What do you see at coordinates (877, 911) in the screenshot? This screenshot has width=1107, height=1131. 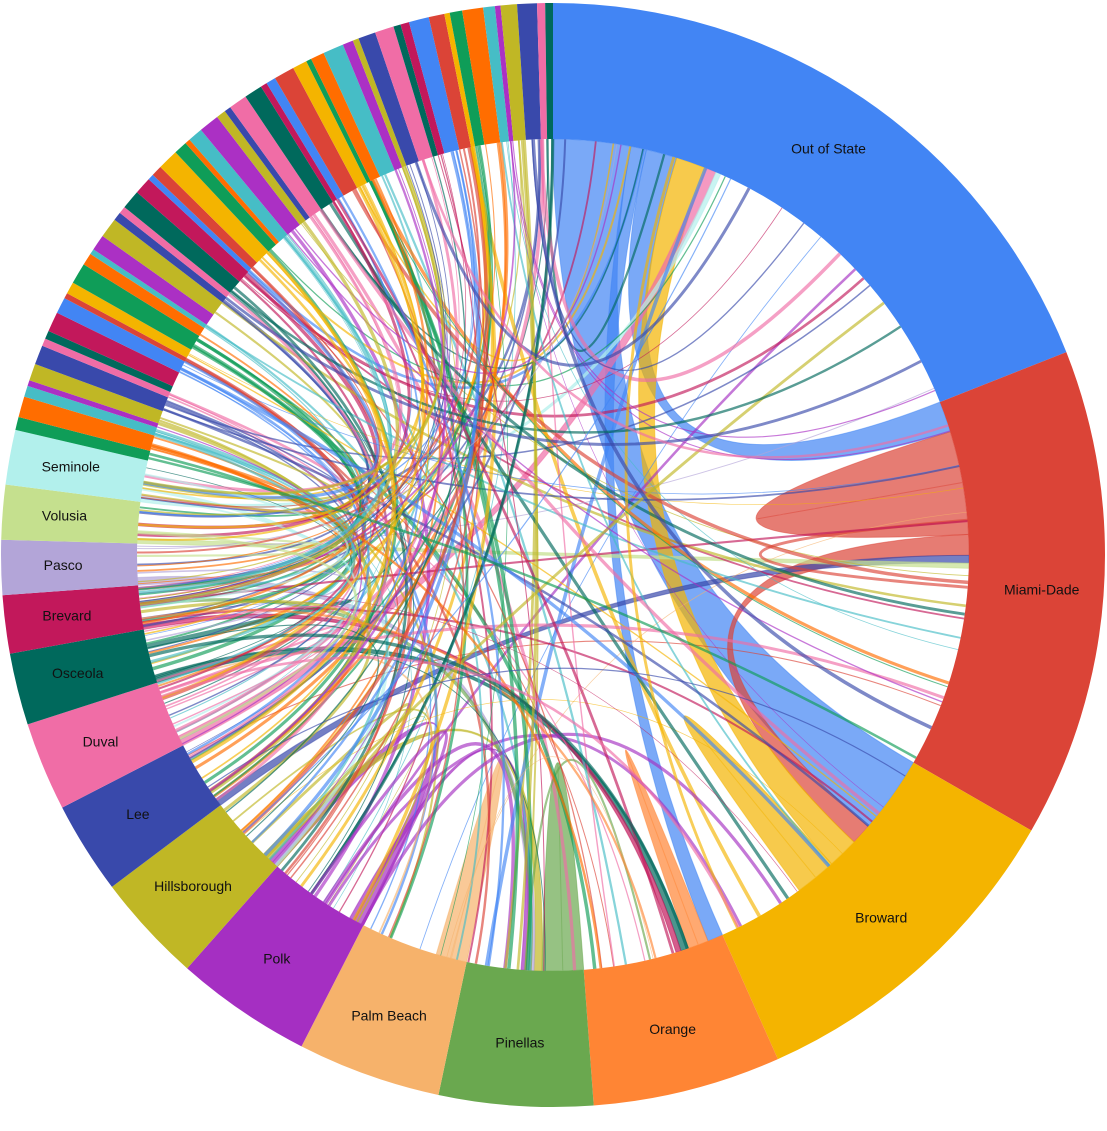 I see `segment-arc-broward` at bounding box center [877, 911].